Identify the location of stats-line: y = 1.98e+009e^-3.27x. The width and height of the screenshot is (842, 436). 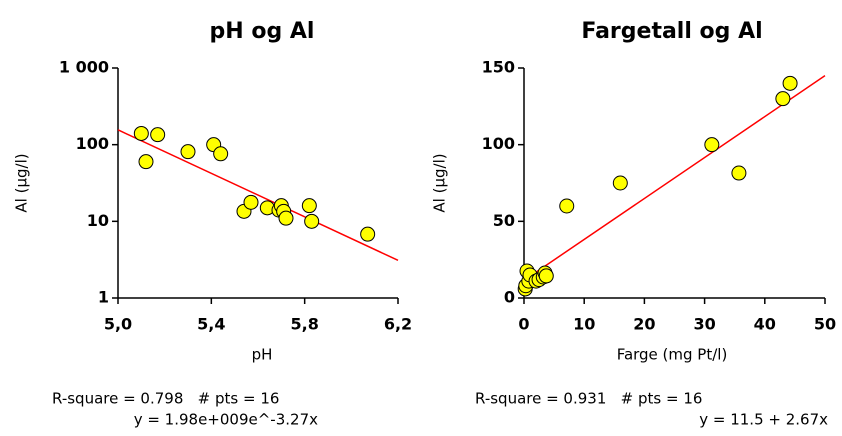
(226, 420).